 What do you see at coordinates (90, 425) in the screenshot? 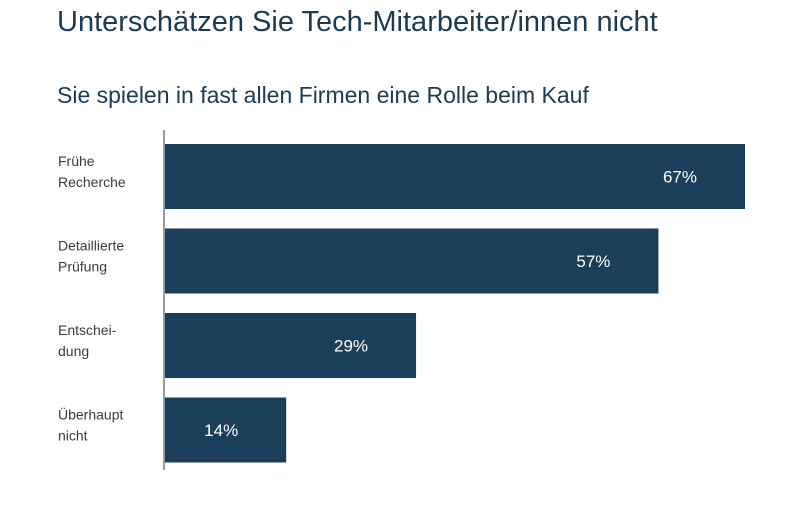
I see `category-label-3: Überhaupt nicht` at bounding box center [90, 425].